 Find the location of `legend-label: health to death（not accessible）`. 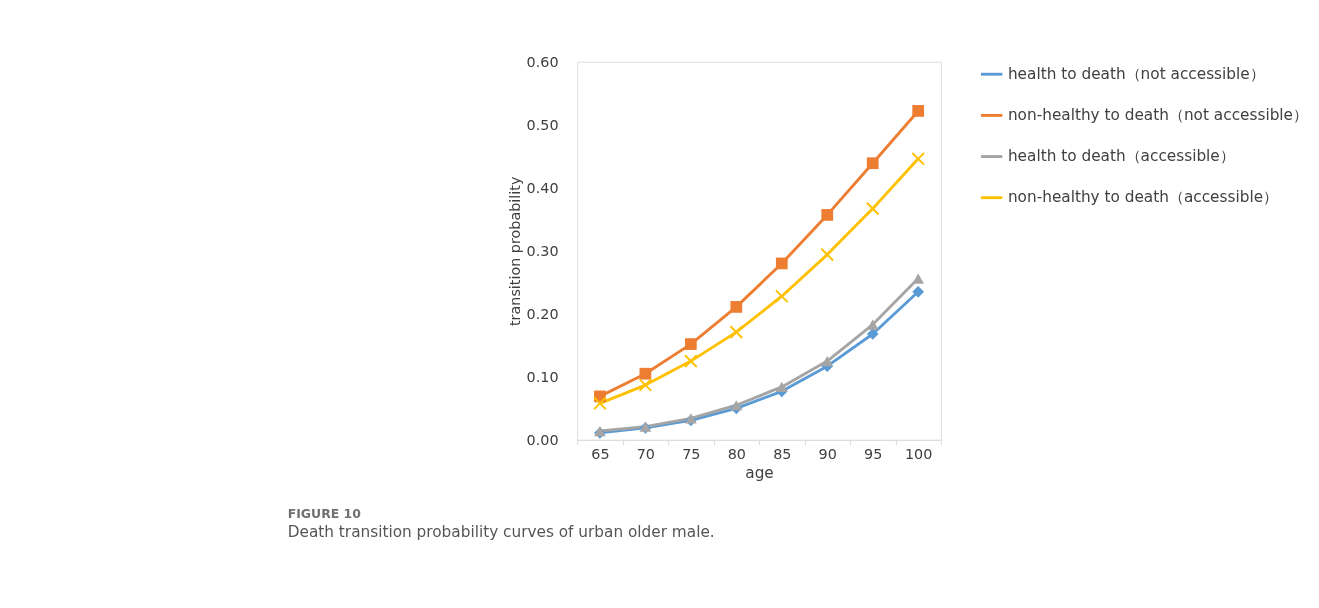

legend-label: health to death（not accessible） is located at coordinates (1136, 74).